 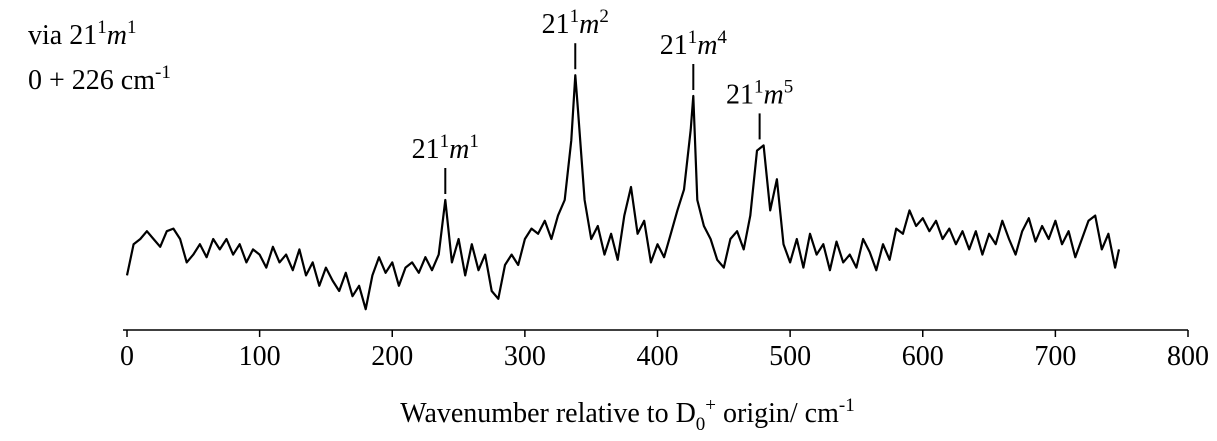 I want to click on x-tick-label: 200, so click(x=392, y=356).